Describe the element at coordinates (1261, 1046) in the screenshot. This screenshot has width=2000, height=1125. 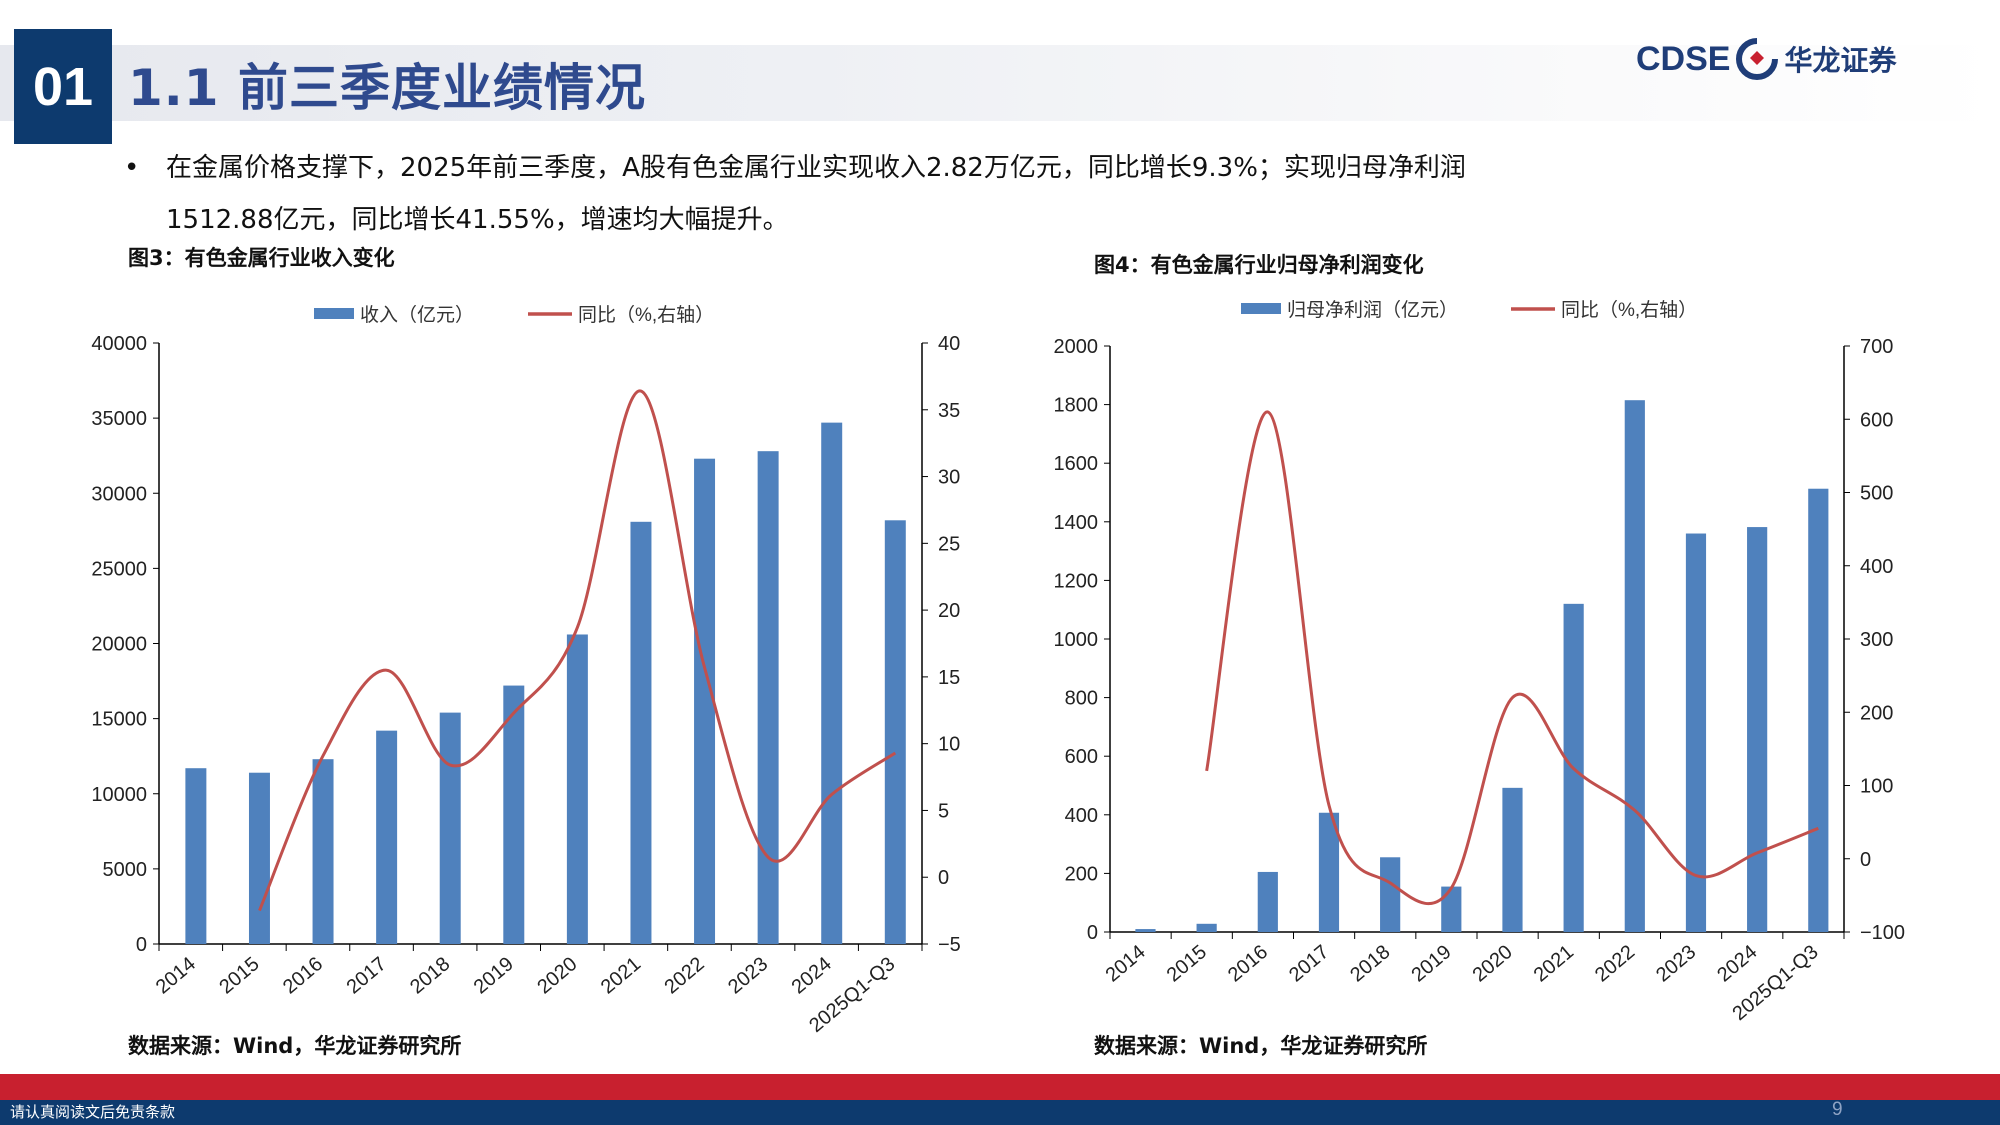
I see `chart2-source: 数据来源：Wind，华龙证券研究所` at that location.